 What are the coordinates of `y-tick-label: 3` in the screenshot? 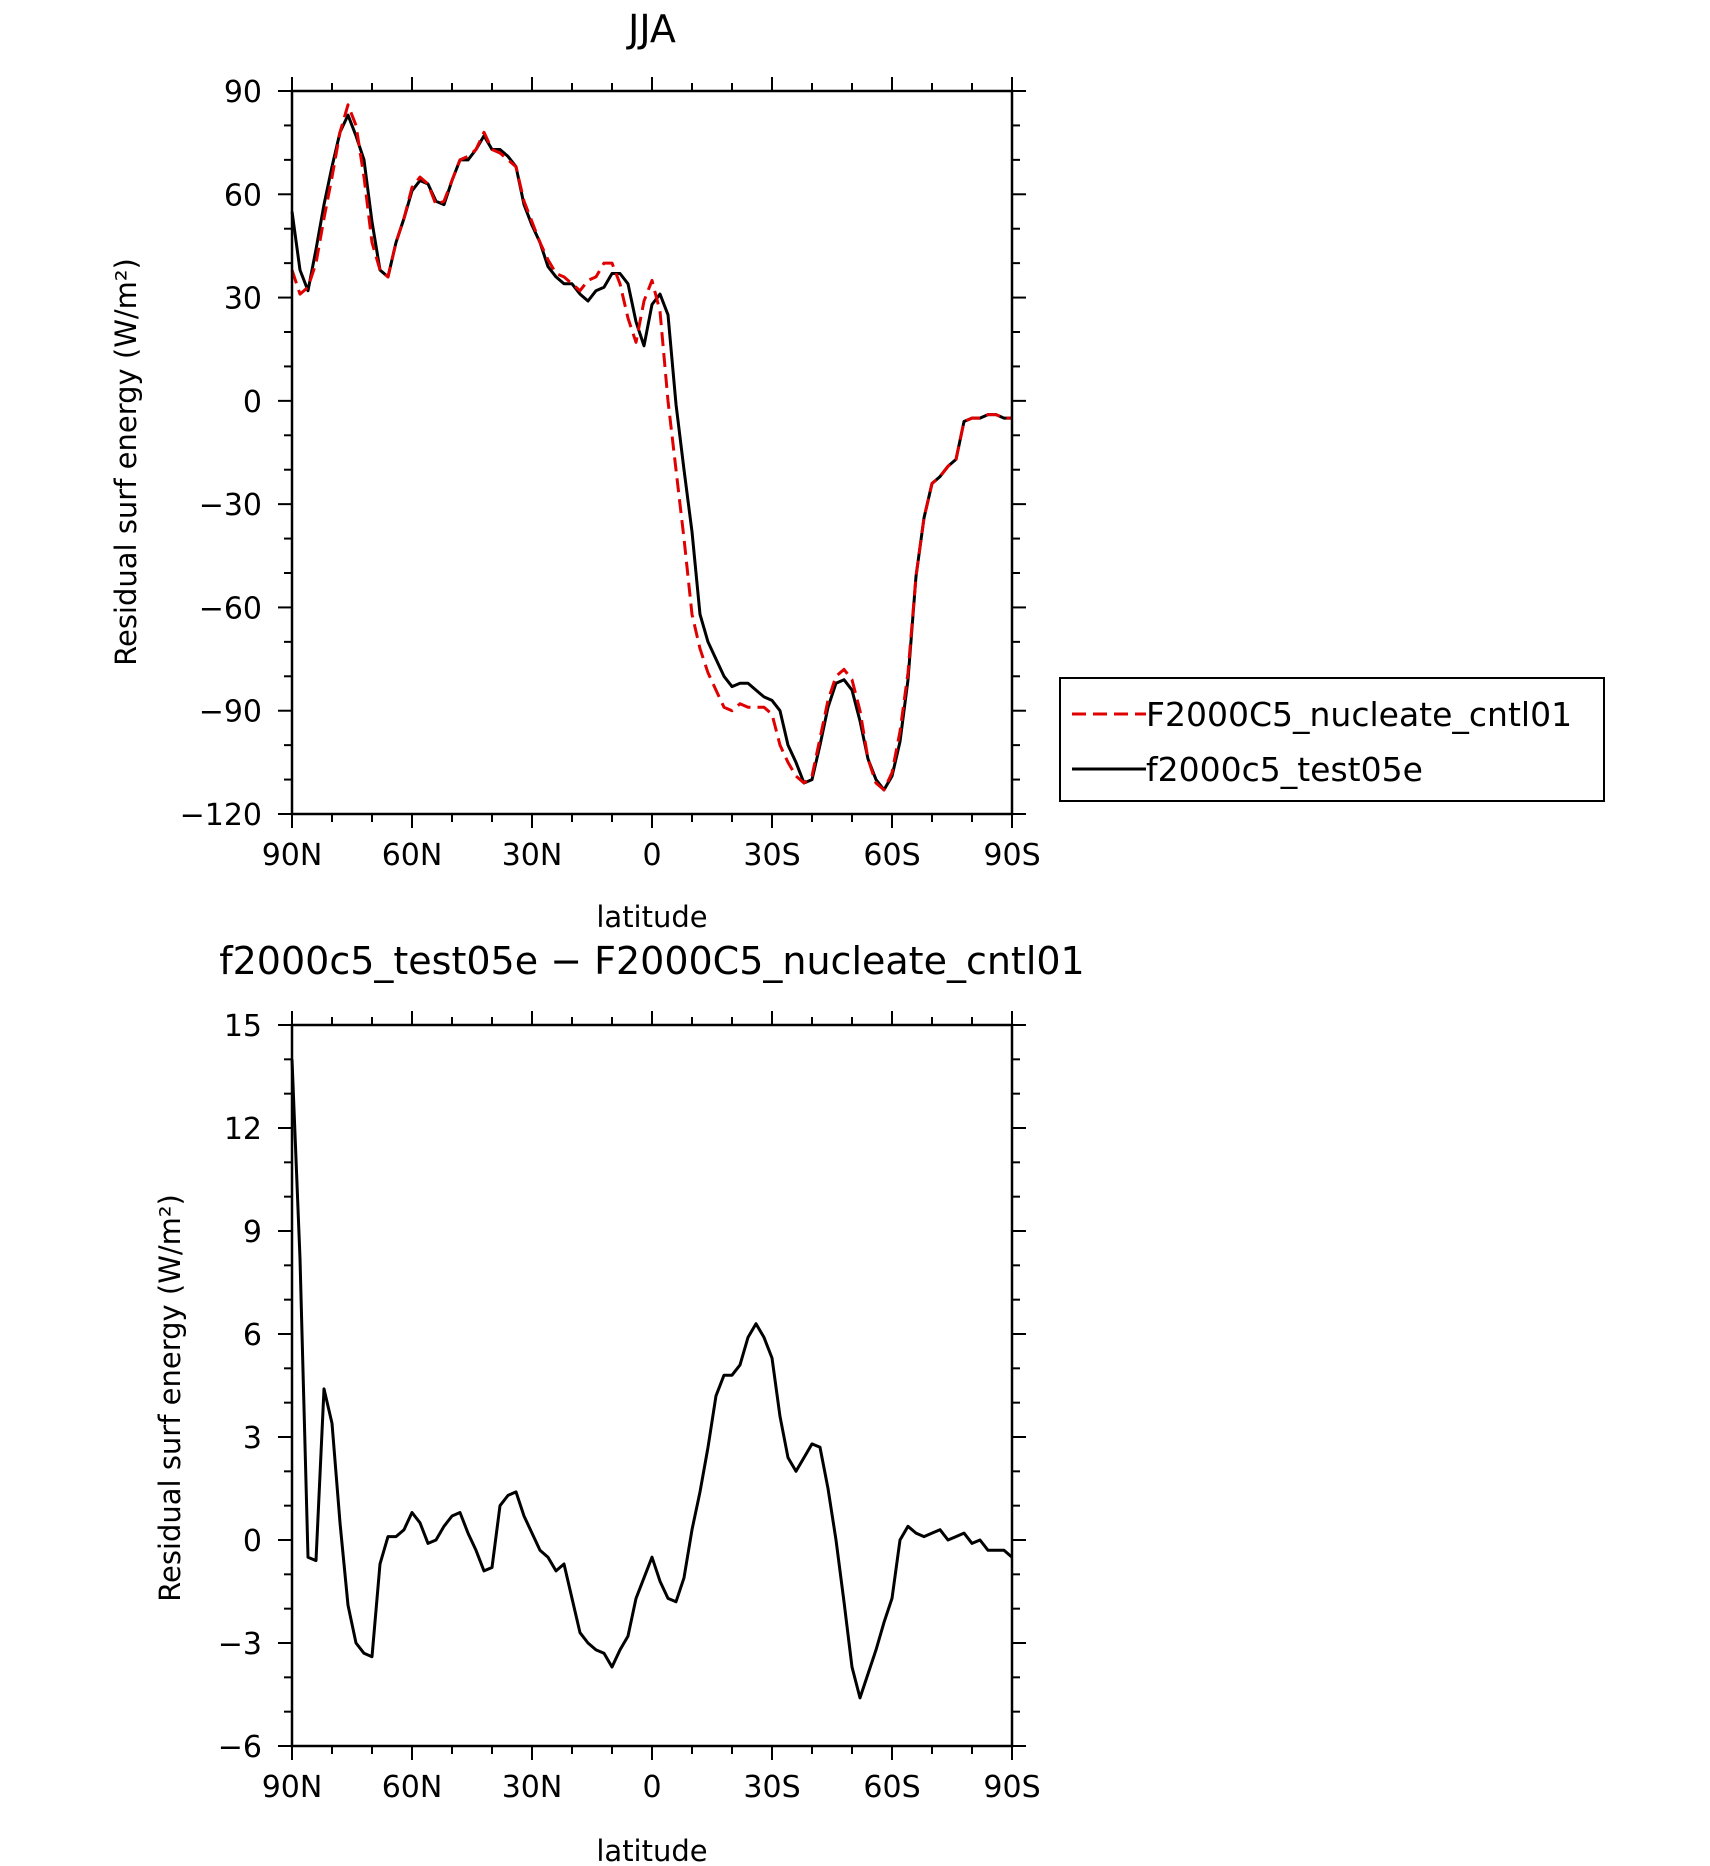 It's located at (252, 1438).